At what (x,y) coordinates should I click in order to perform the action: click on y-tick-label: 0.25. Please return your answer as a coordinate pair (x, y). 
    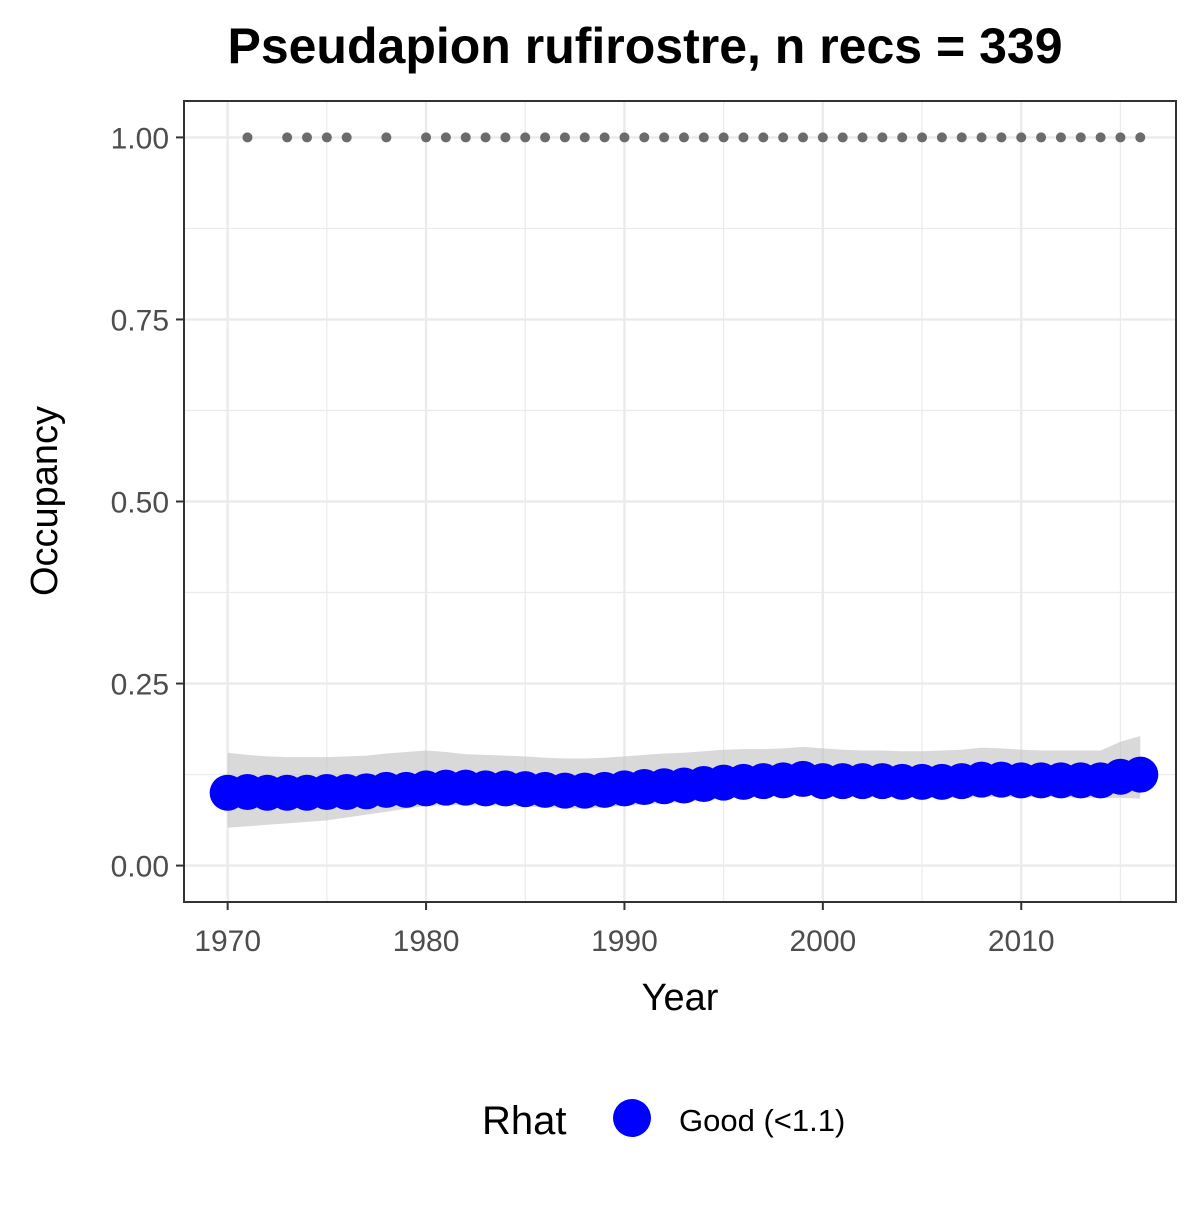
    Looking at the image, I should click on (140, 685).